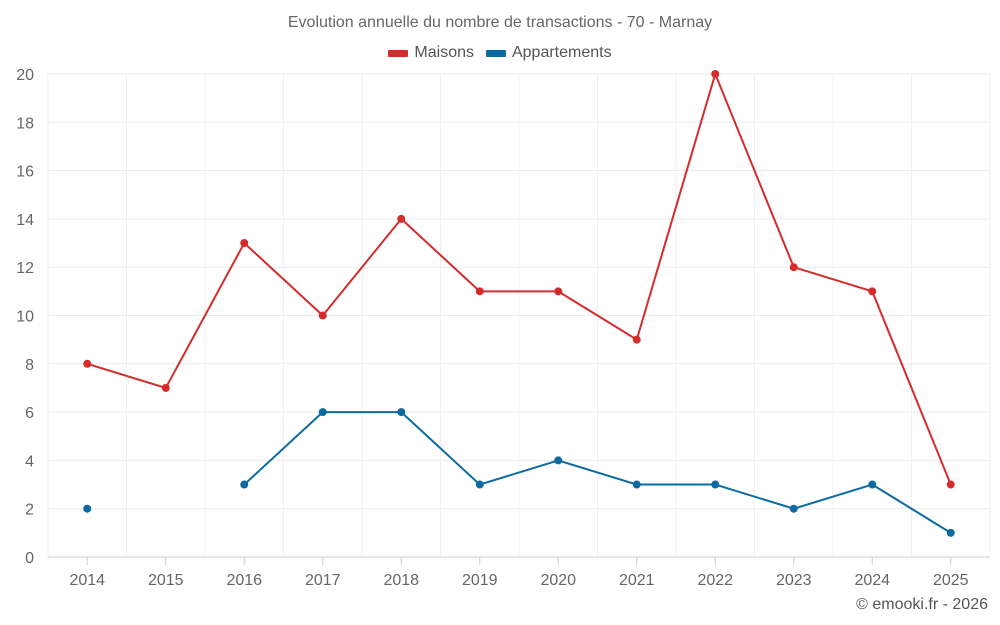 Image resolution: width=1000 pixels, height=625 pixels. What do you see at coordinates (715, 580) in the screenshot?
I see `x-tick-label: 2022` at bounding box center [715, 580].